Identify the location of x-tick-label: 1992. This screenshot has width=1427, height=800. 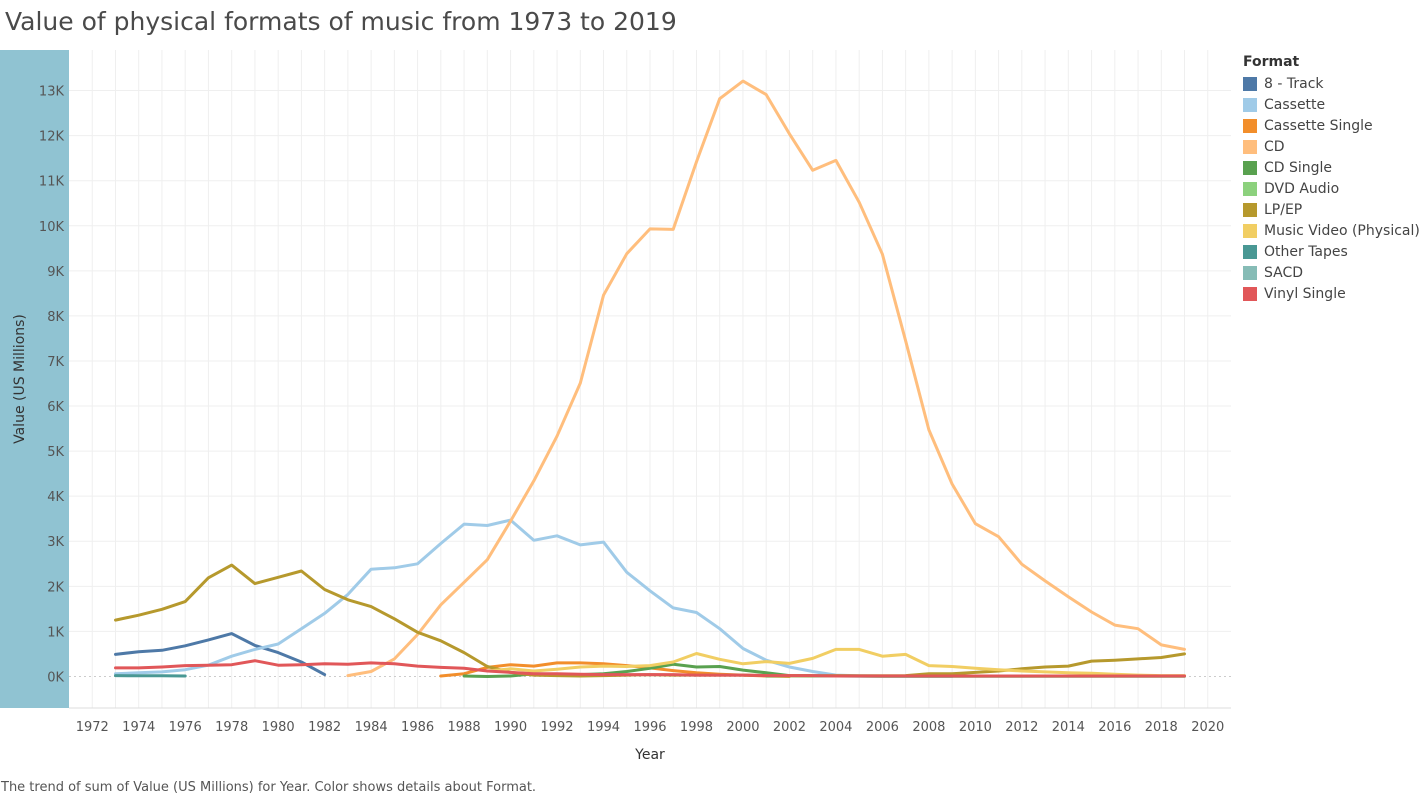
(556, 727).